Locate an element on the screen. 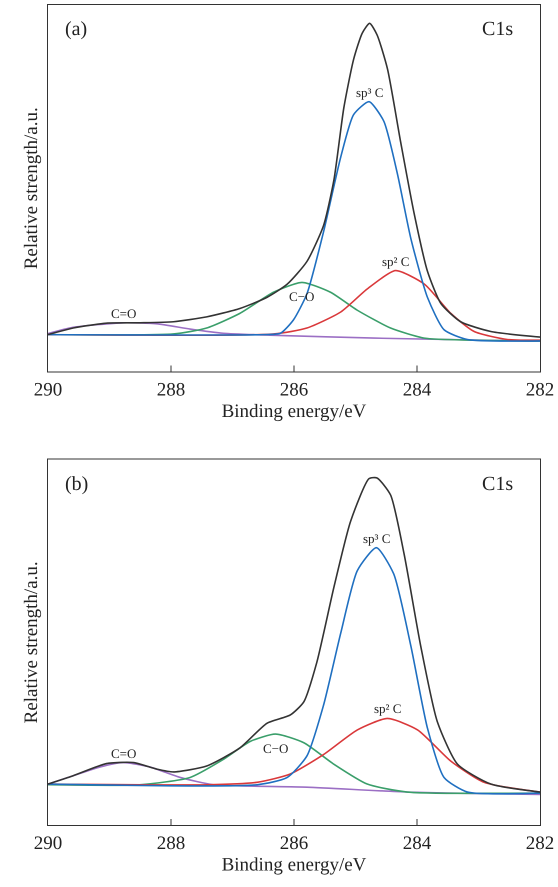 The width and height of the screenshot is (558, 887). annotation: (a) is located at coordinates (76, 29).